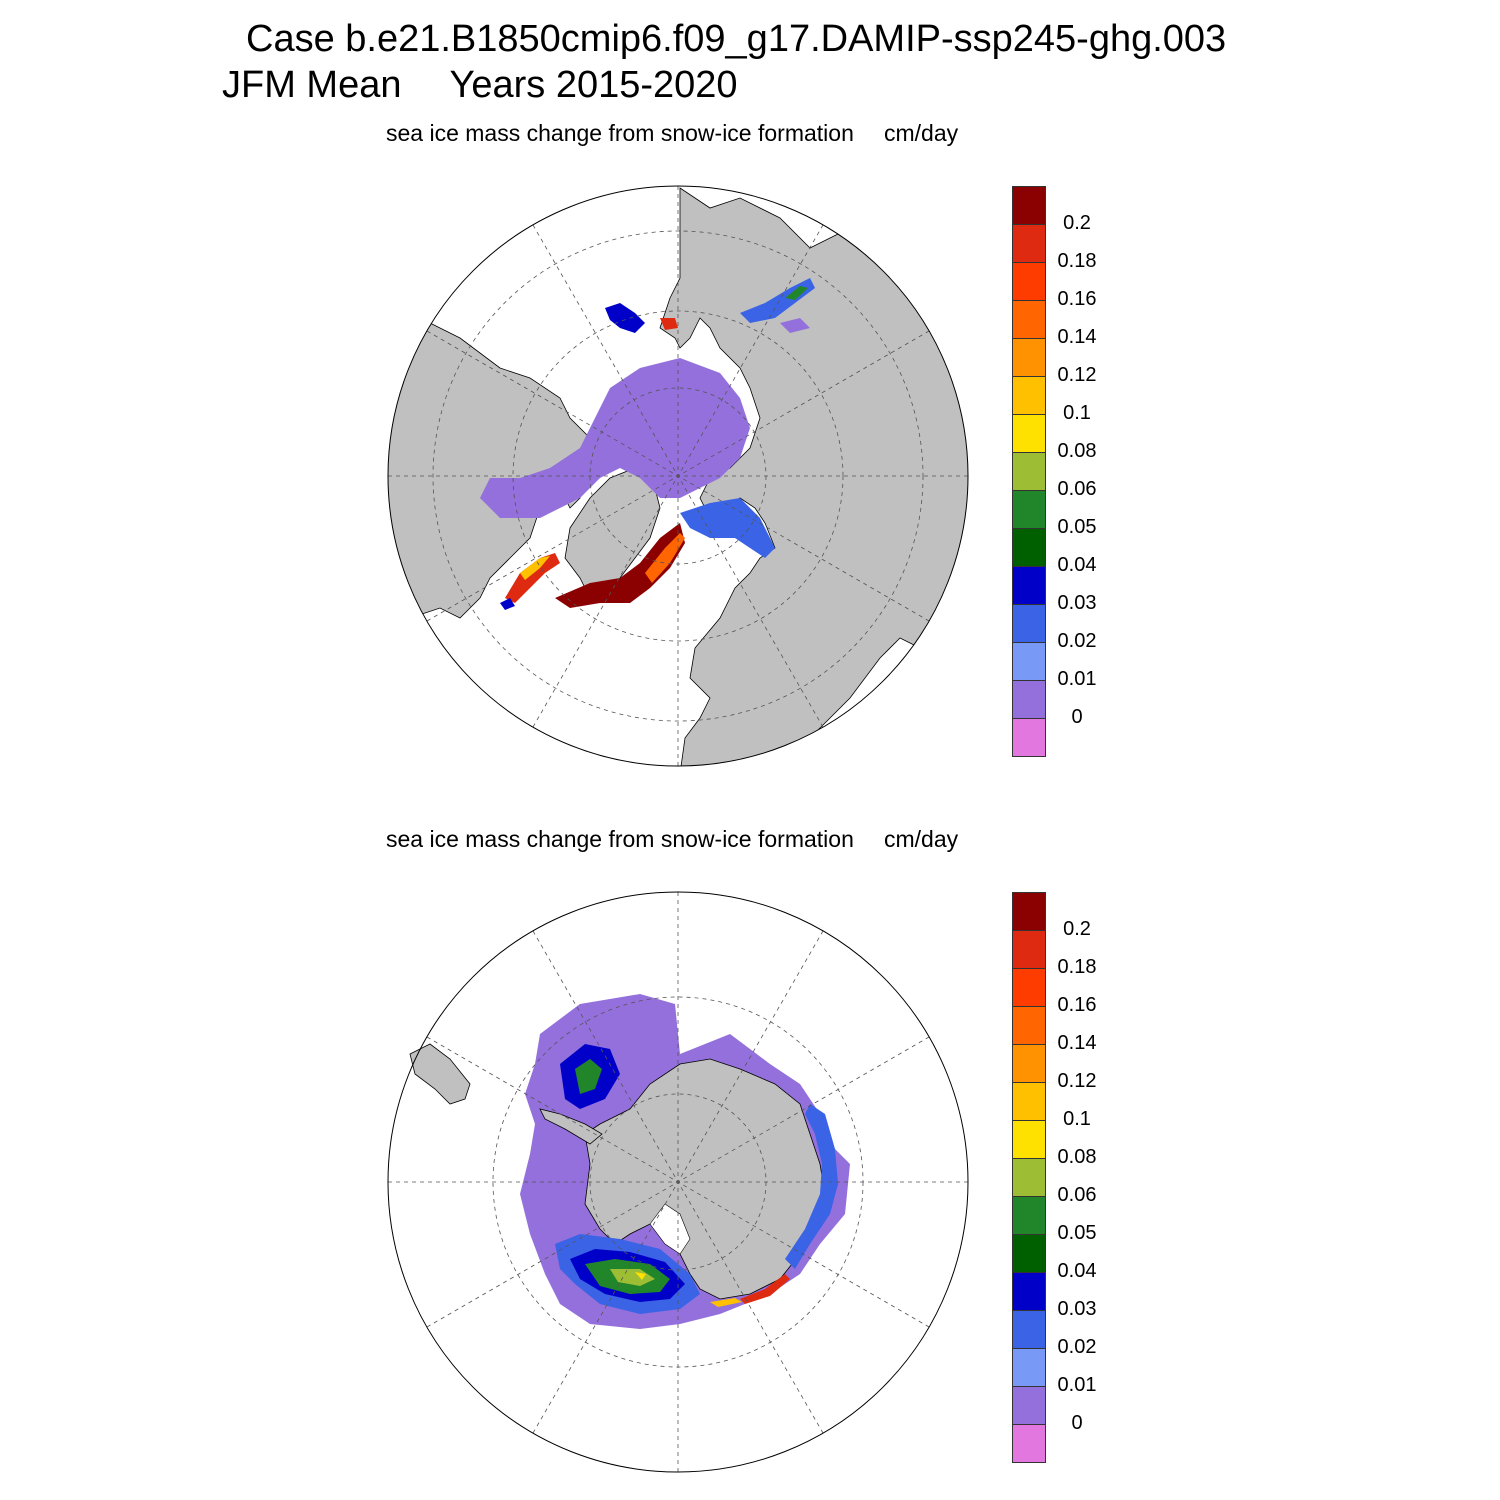 Image resolution: width=1500 pixels, height=1500 pixels. I want to click on north-land-americas, so click(509, 468).